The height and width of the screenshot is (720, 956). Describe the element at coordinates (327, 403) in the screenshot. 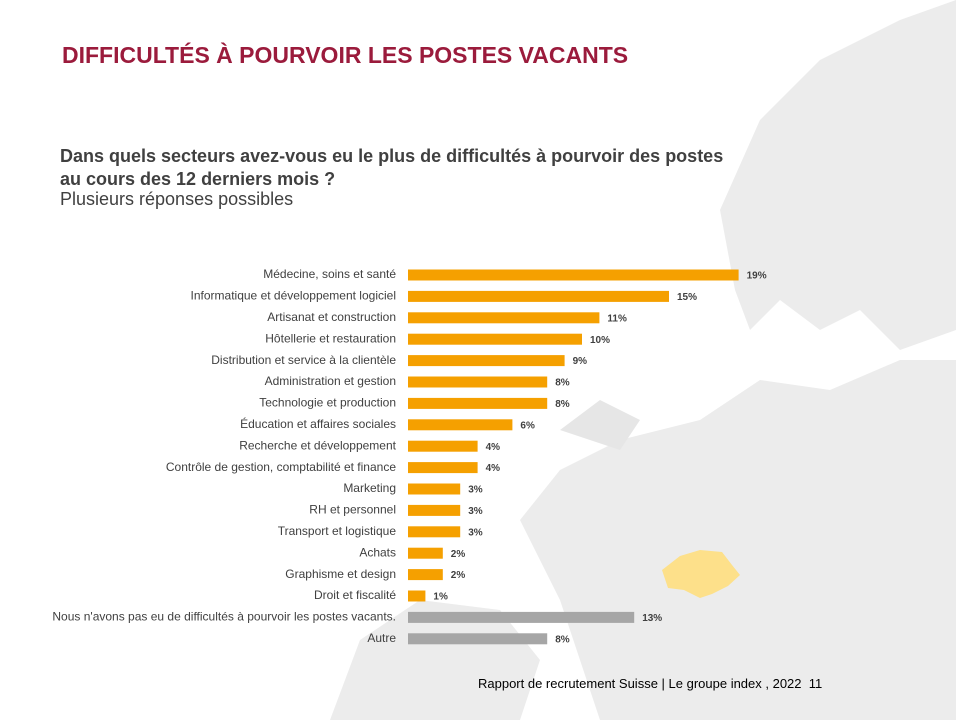

I see `category-label: Technologie et production` at that location.